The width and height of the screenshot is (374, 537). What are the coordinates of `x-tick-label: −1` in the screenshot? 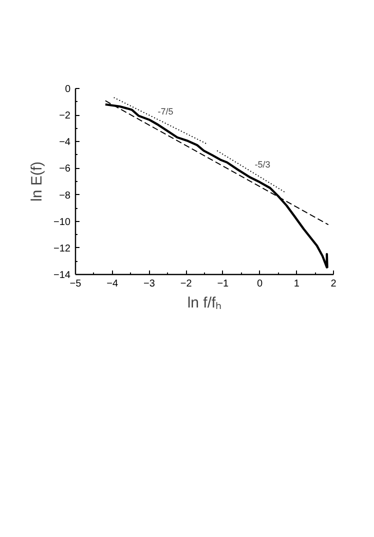 It's located at (223, 284).